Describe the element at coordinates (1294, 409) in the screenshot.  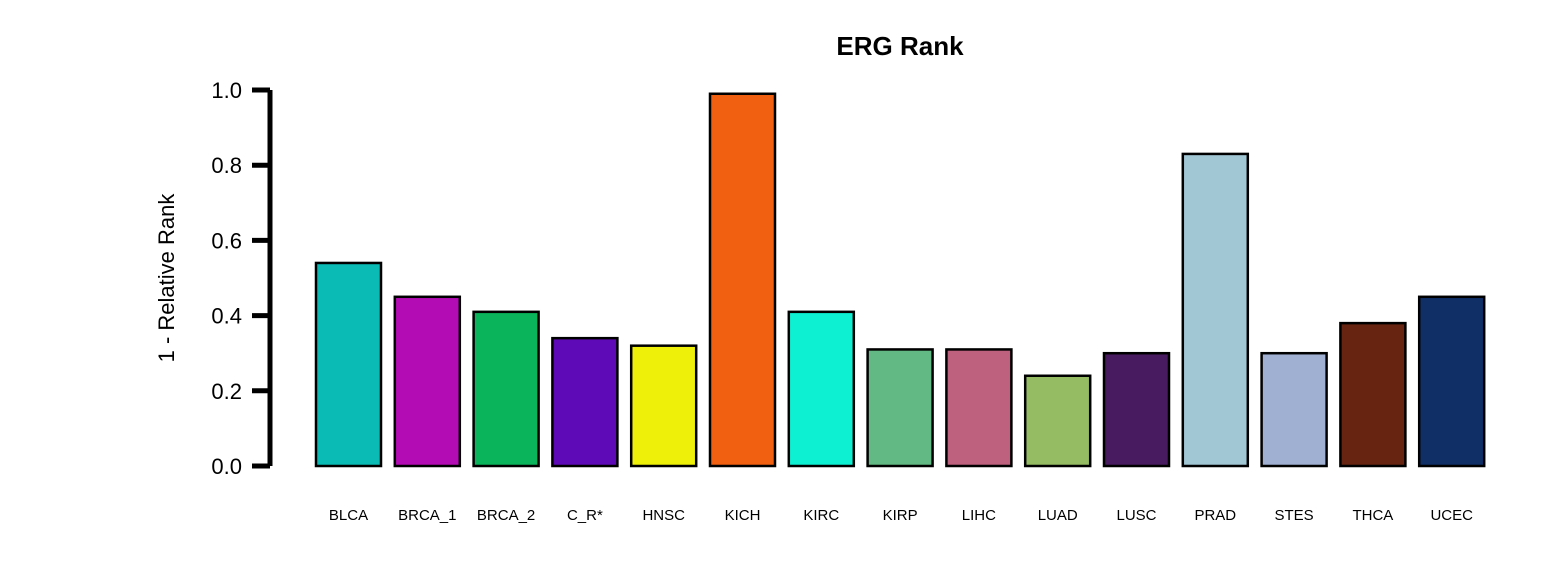
I see `bar-stes` at that location.